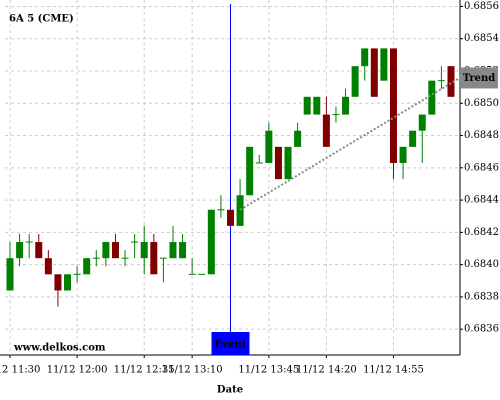  I want to click on x-tick-label: 11/12 13:10, so click(192, 370).